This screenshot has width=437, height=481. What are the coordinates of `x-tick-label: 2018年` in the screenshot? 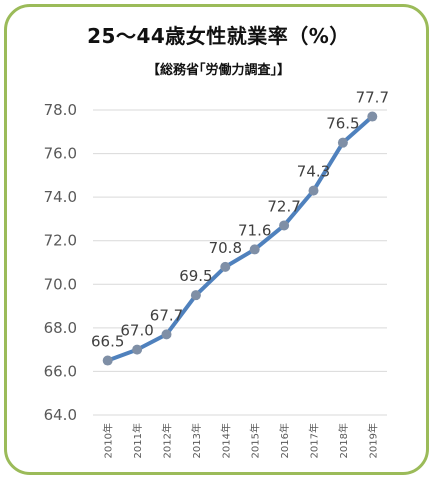 It's located at (343, 440).